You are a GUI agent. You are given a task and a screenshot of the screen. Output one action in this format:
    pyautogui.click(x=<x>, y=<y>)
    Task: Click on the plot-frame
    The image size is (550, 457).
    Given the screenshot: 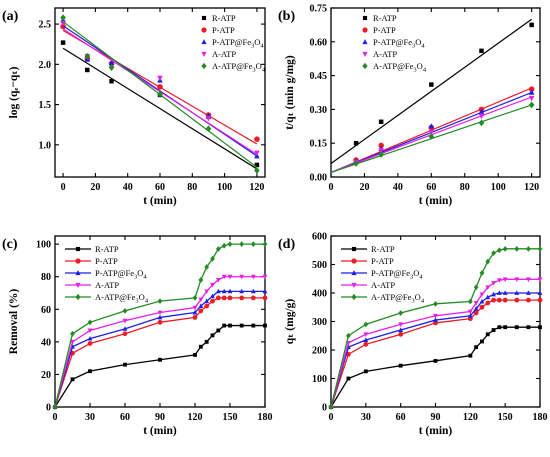 What is the action you would take?
    pyautogui.click(x=435, y=92)
    